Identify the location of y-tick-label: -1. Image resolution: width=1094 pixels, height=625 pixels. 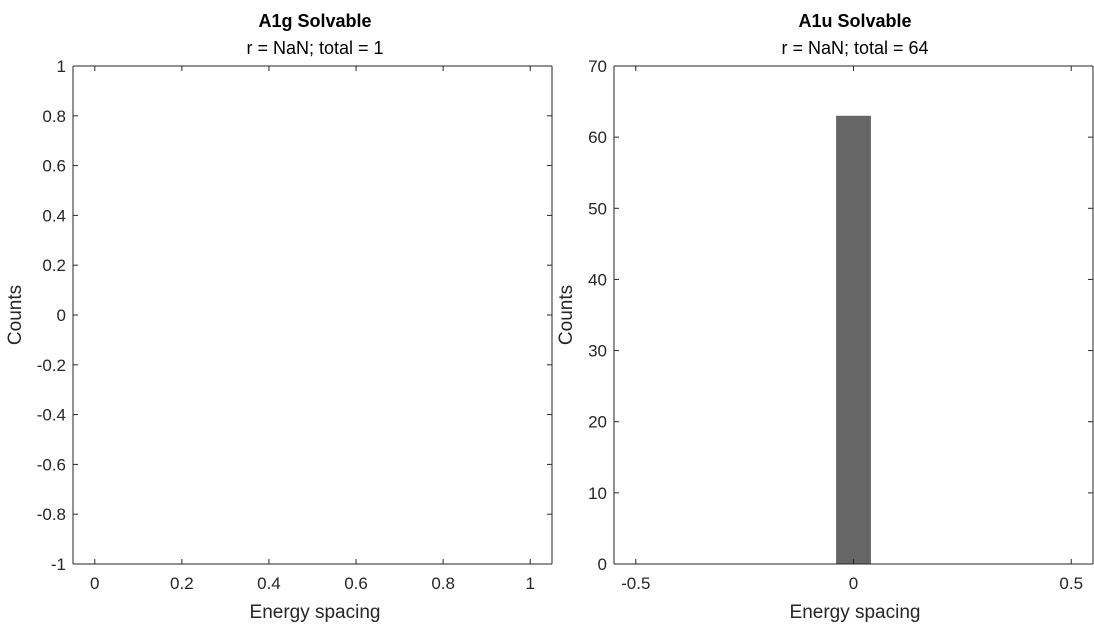
(58, 564).